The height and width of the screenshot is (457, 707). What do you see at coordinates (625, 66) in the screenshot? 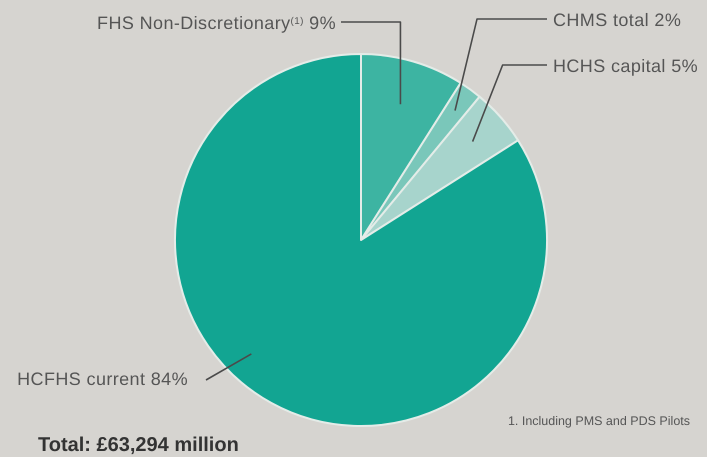
I see `slice-label: HCHS capital 5%` at bounding box center [625, 66].